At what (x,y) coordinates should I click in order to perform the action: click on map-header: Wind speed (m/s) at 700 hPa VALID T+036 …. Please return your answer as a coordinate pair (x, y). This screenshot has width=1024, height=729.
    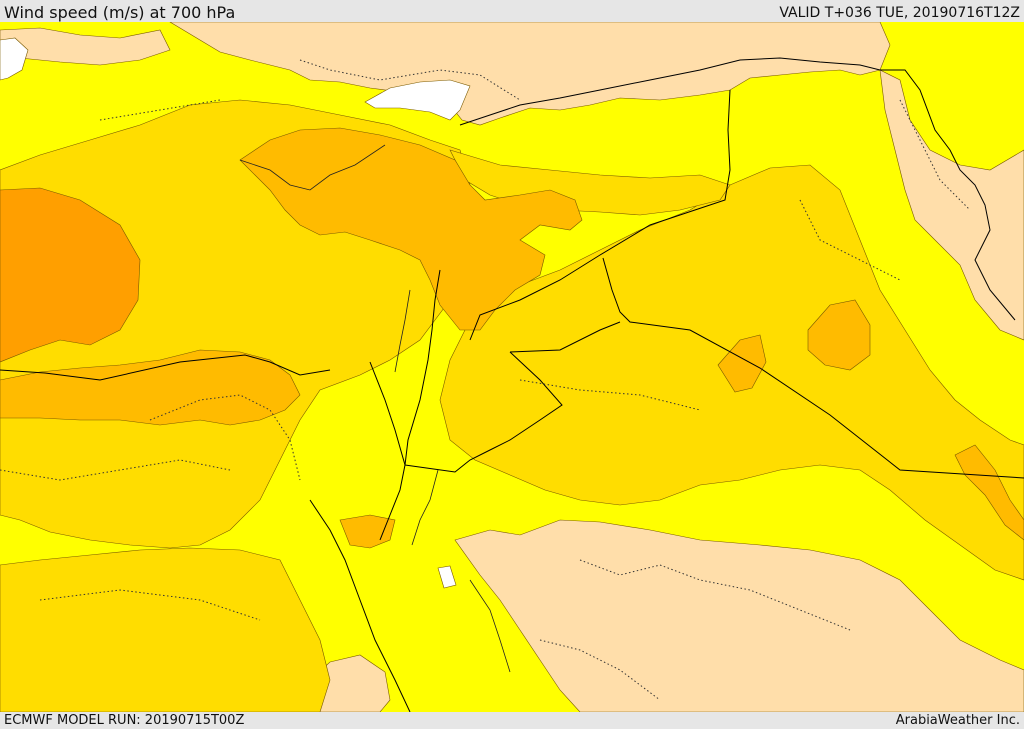
    Looking at the image, I should click on (512, 11).